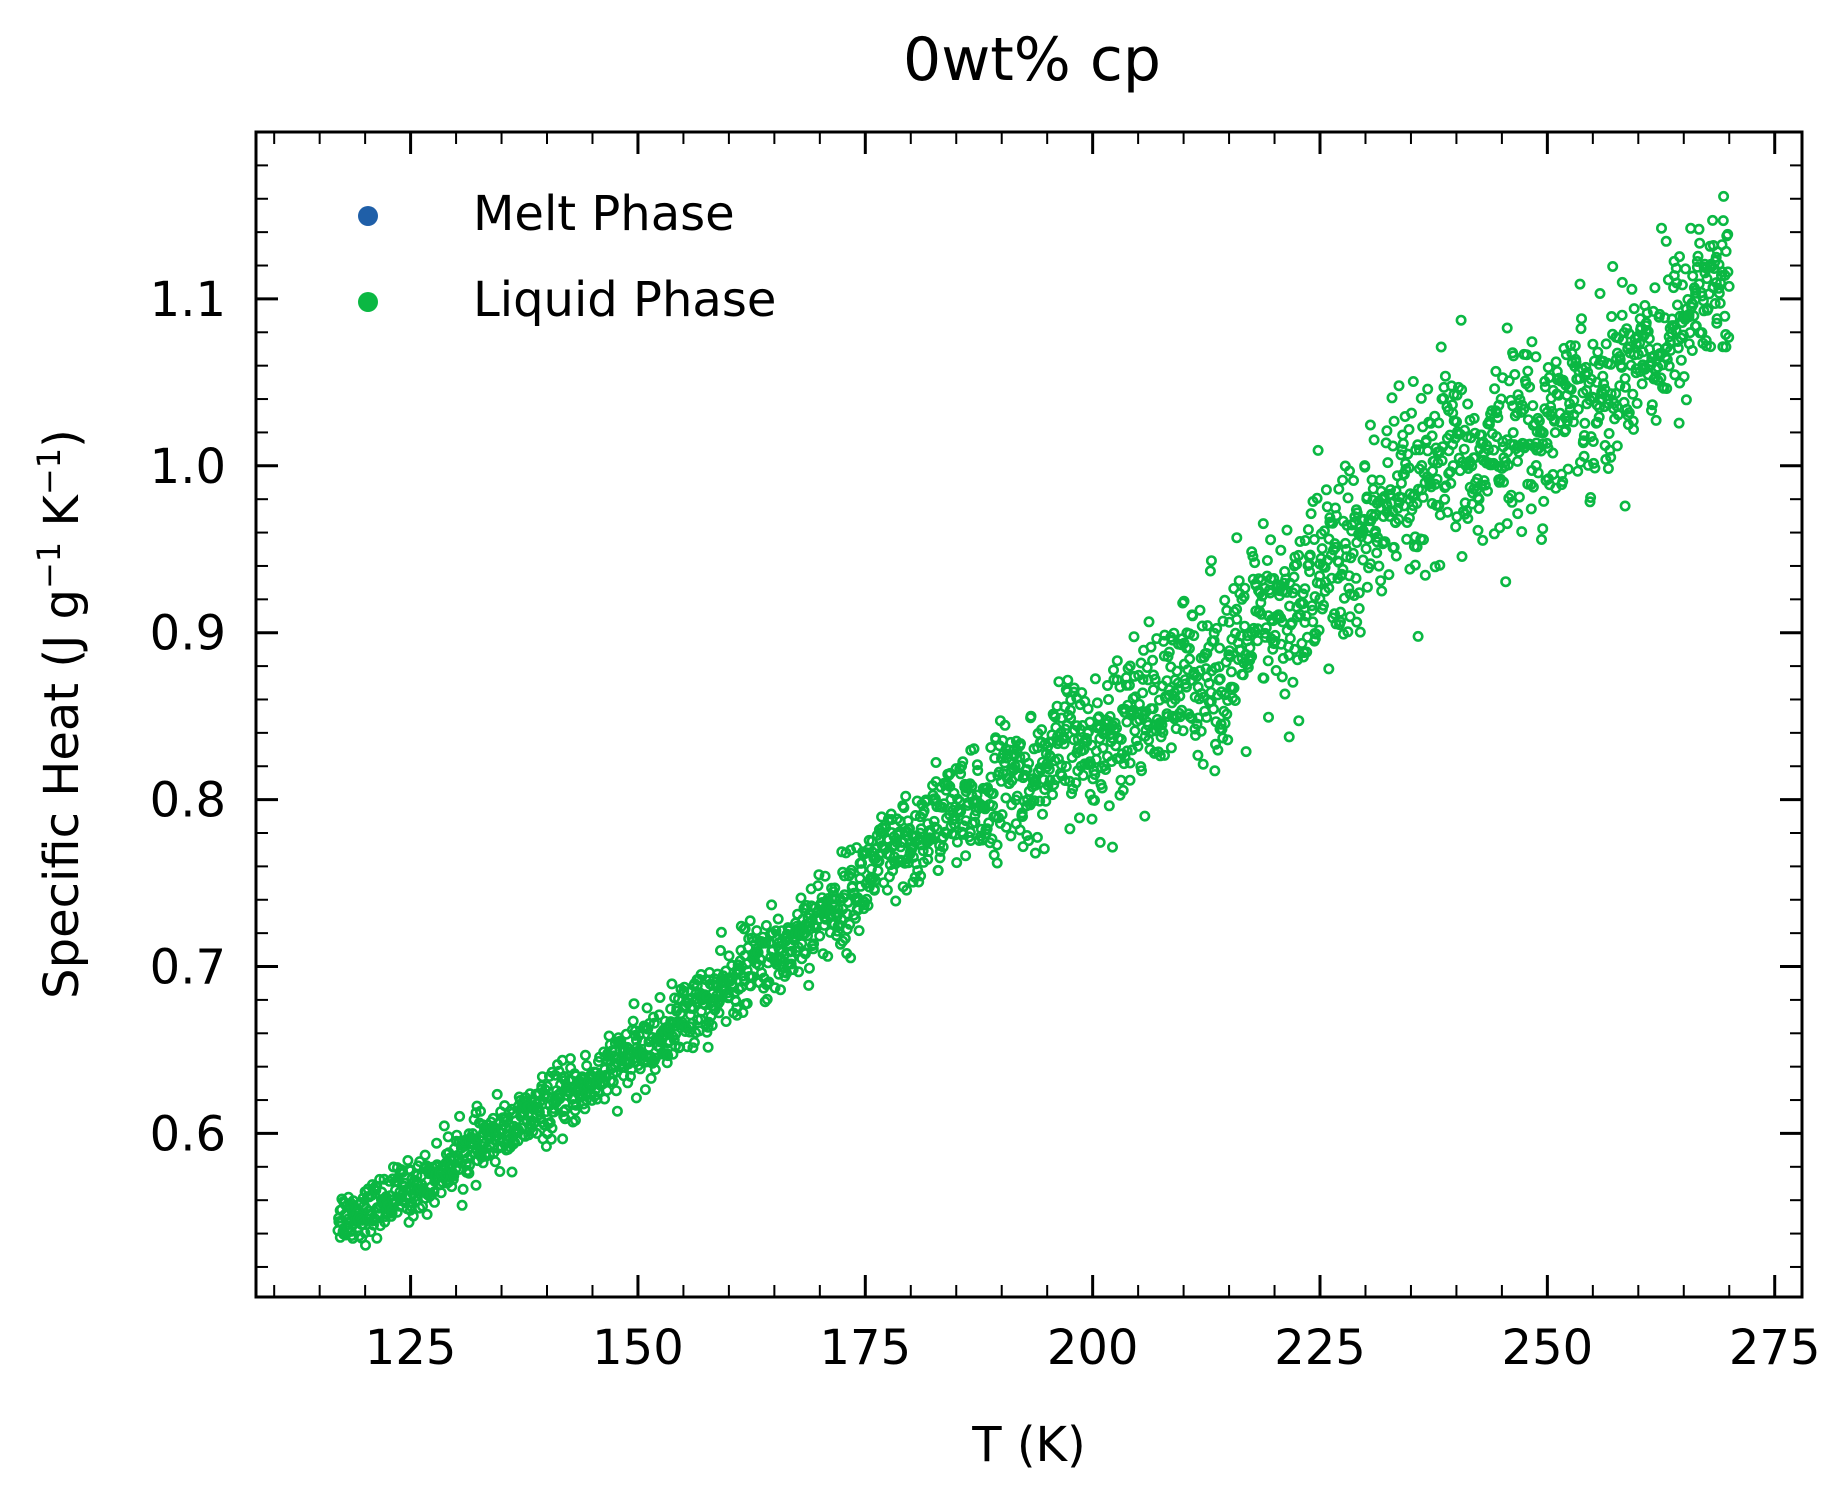 This screenshot has height=1494, width=1847. I want to click on y-axis-label-main: Specific Heat (J g, so click(62, 794).